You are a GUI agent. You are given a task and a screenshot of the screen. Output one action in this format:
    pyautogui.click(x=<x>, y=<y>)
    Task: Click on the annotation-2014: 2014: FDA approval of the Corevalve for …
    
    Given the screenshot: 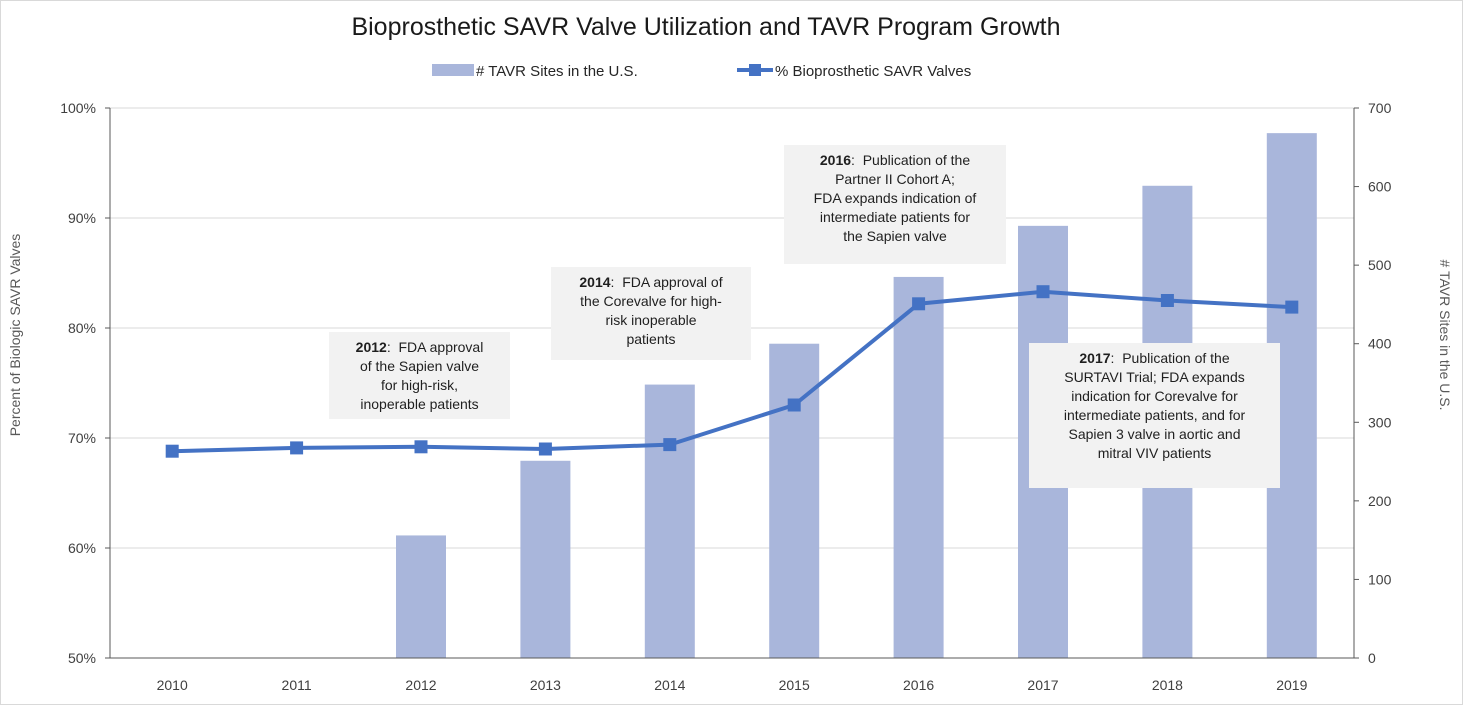 What is the action you would take?
    pyautogui.click(x=651, y=313)
    